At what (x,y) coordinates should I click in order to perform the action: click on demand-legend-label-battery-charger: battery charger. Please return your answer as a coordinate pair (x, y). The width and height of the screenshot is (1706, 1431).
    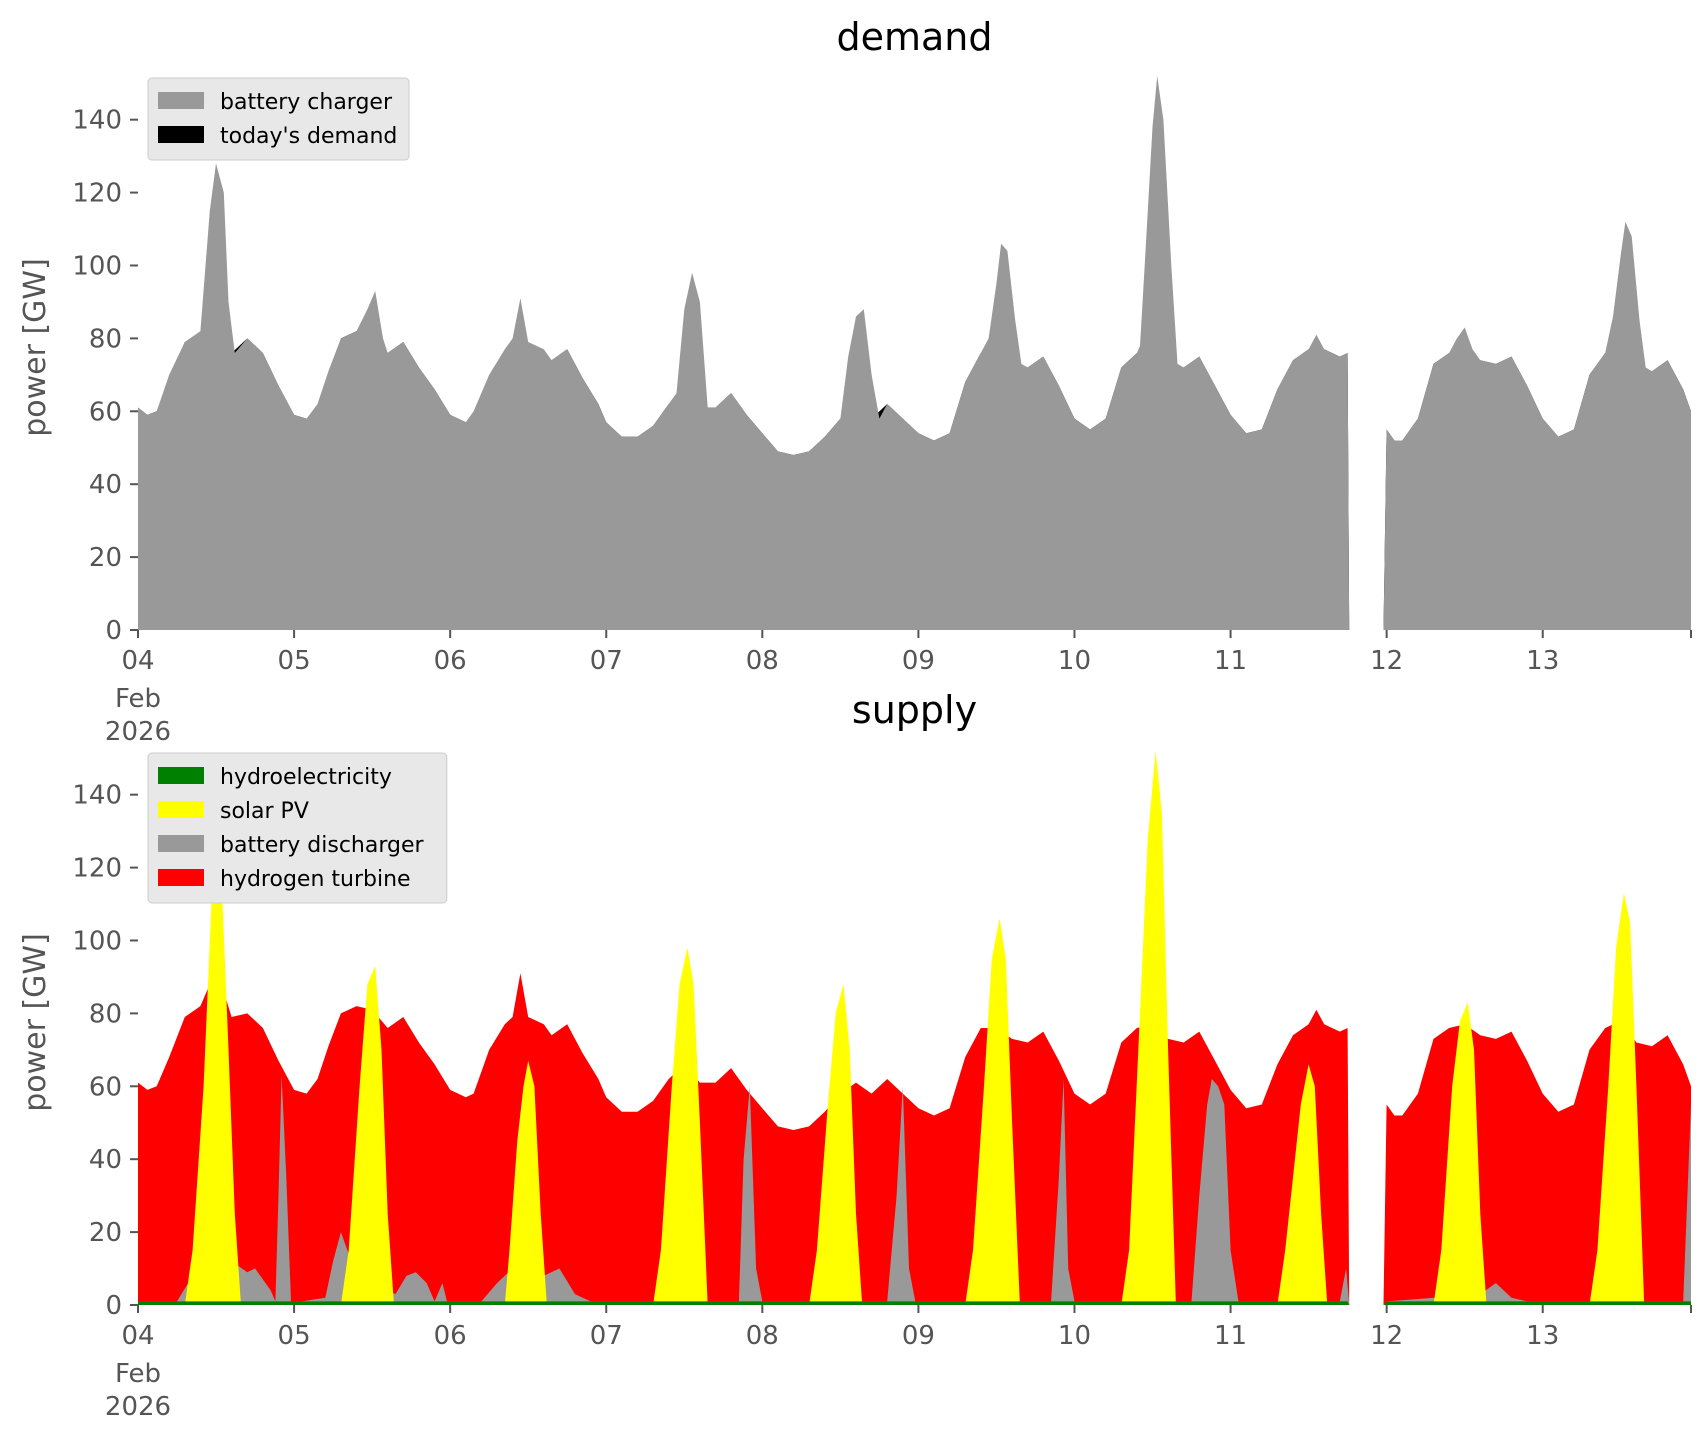
    Looking at the image, I should click on (306, 102).